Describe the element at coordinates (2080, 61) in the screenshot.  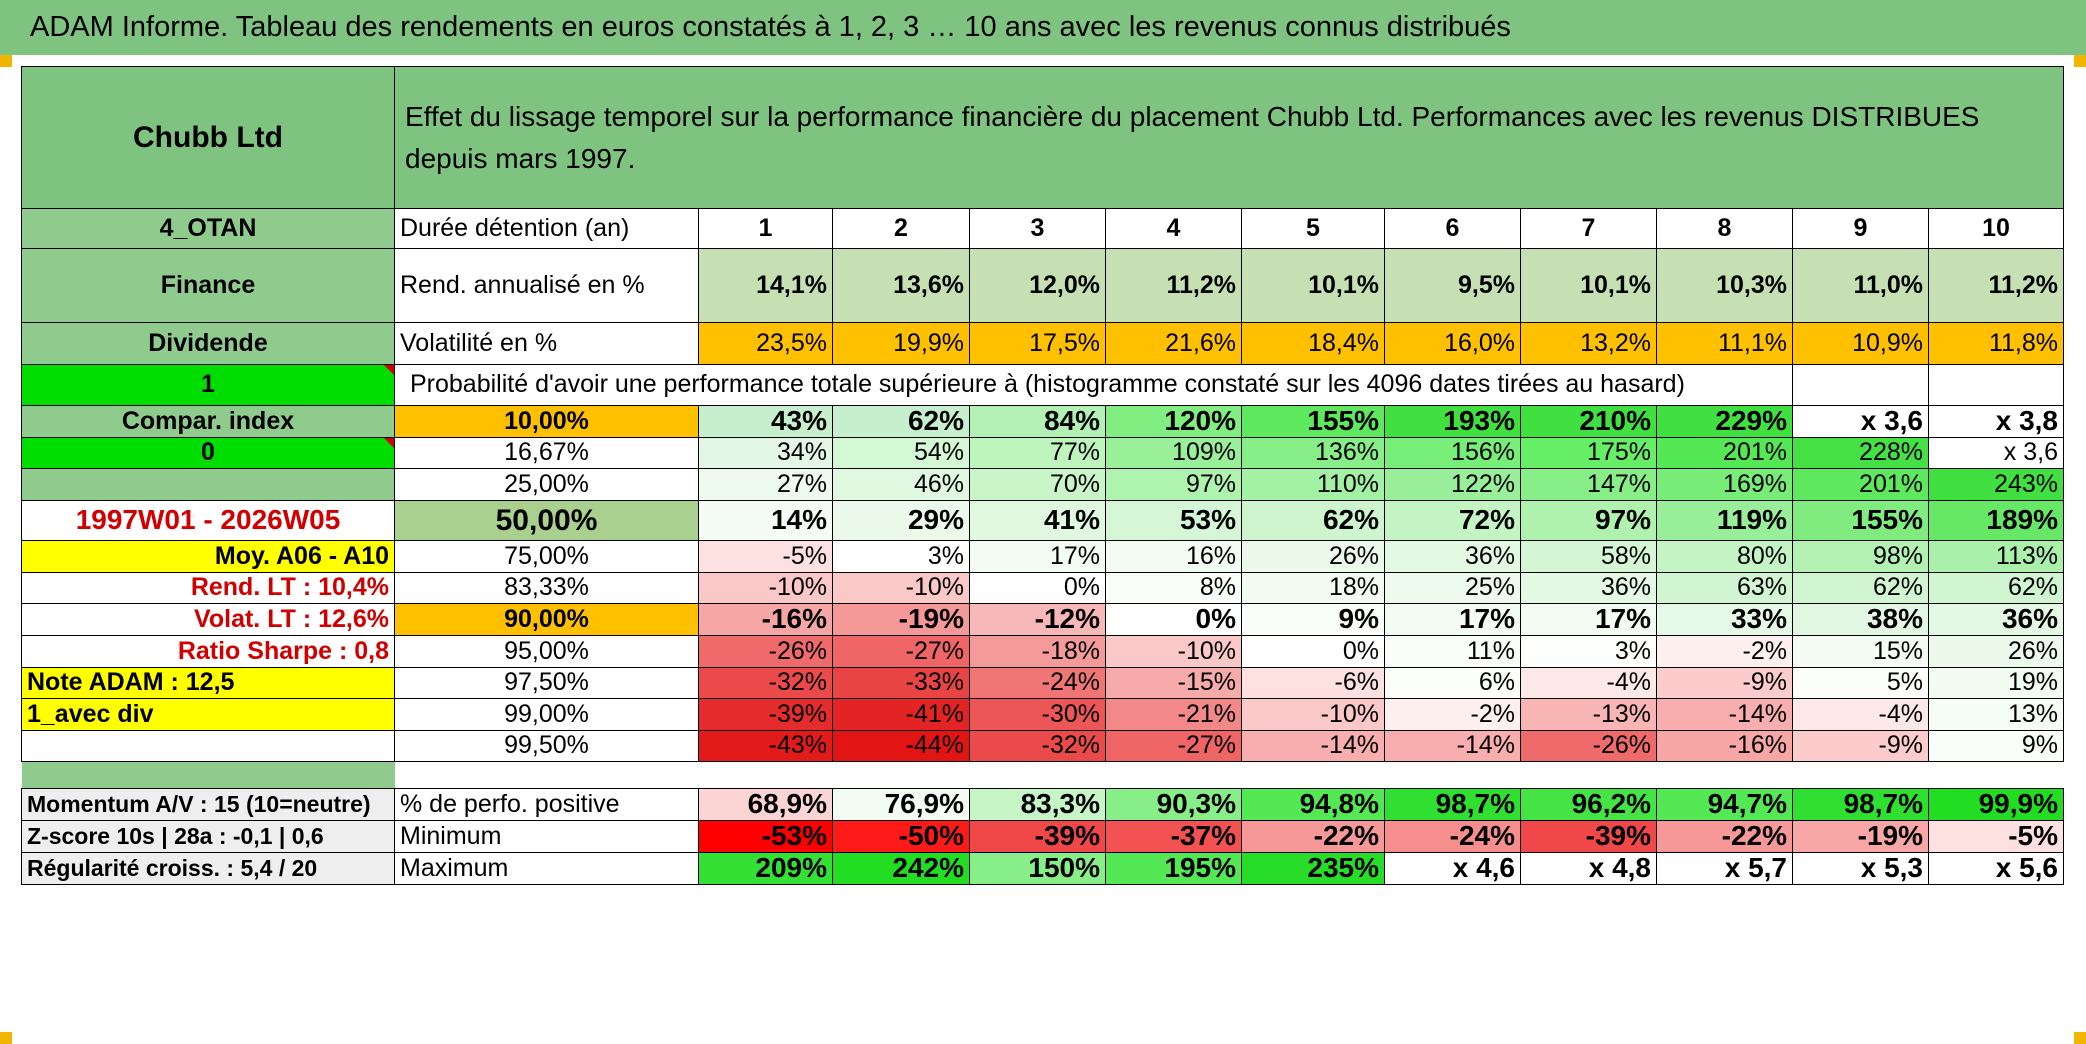
I see `corner-mark-top-right` at that location.